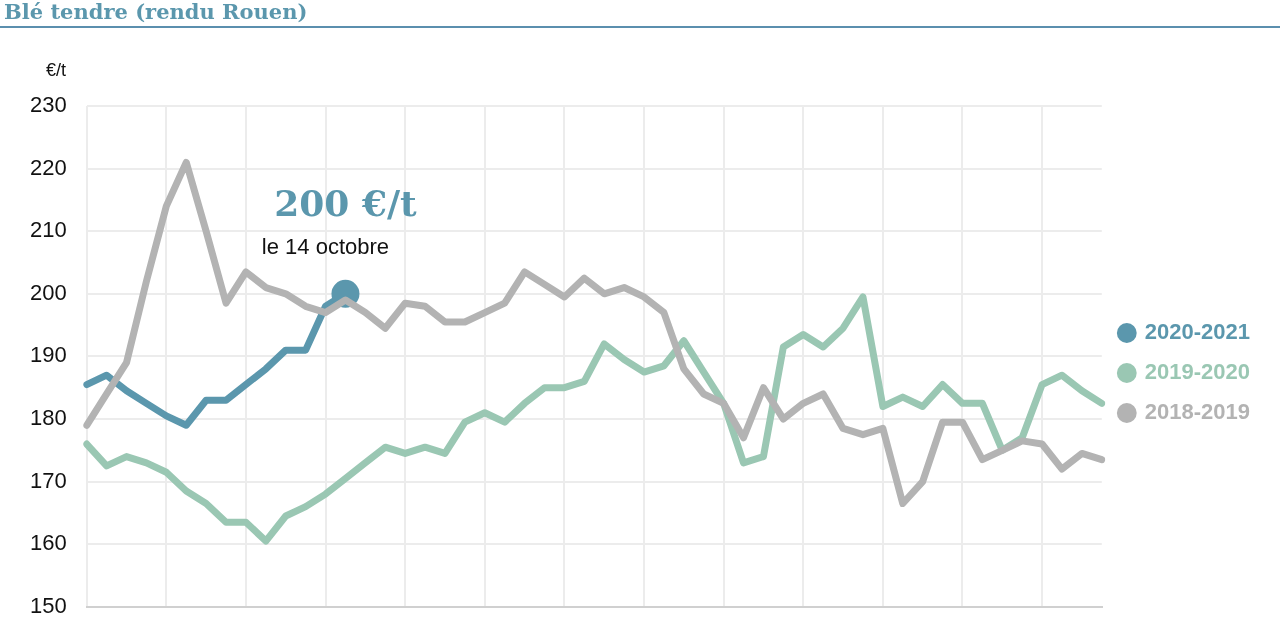  I want to click on legend-label: 2019-2020, so click(1197, 372).